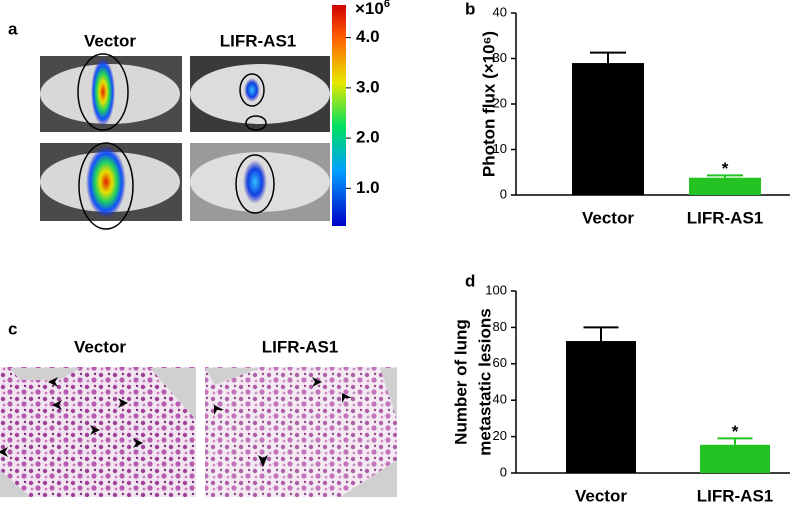  What do you see at coordinates (368, 36) in the screenshot?
I see `colorbar-tick-label: 4.0` at bounding box center [368, 36].